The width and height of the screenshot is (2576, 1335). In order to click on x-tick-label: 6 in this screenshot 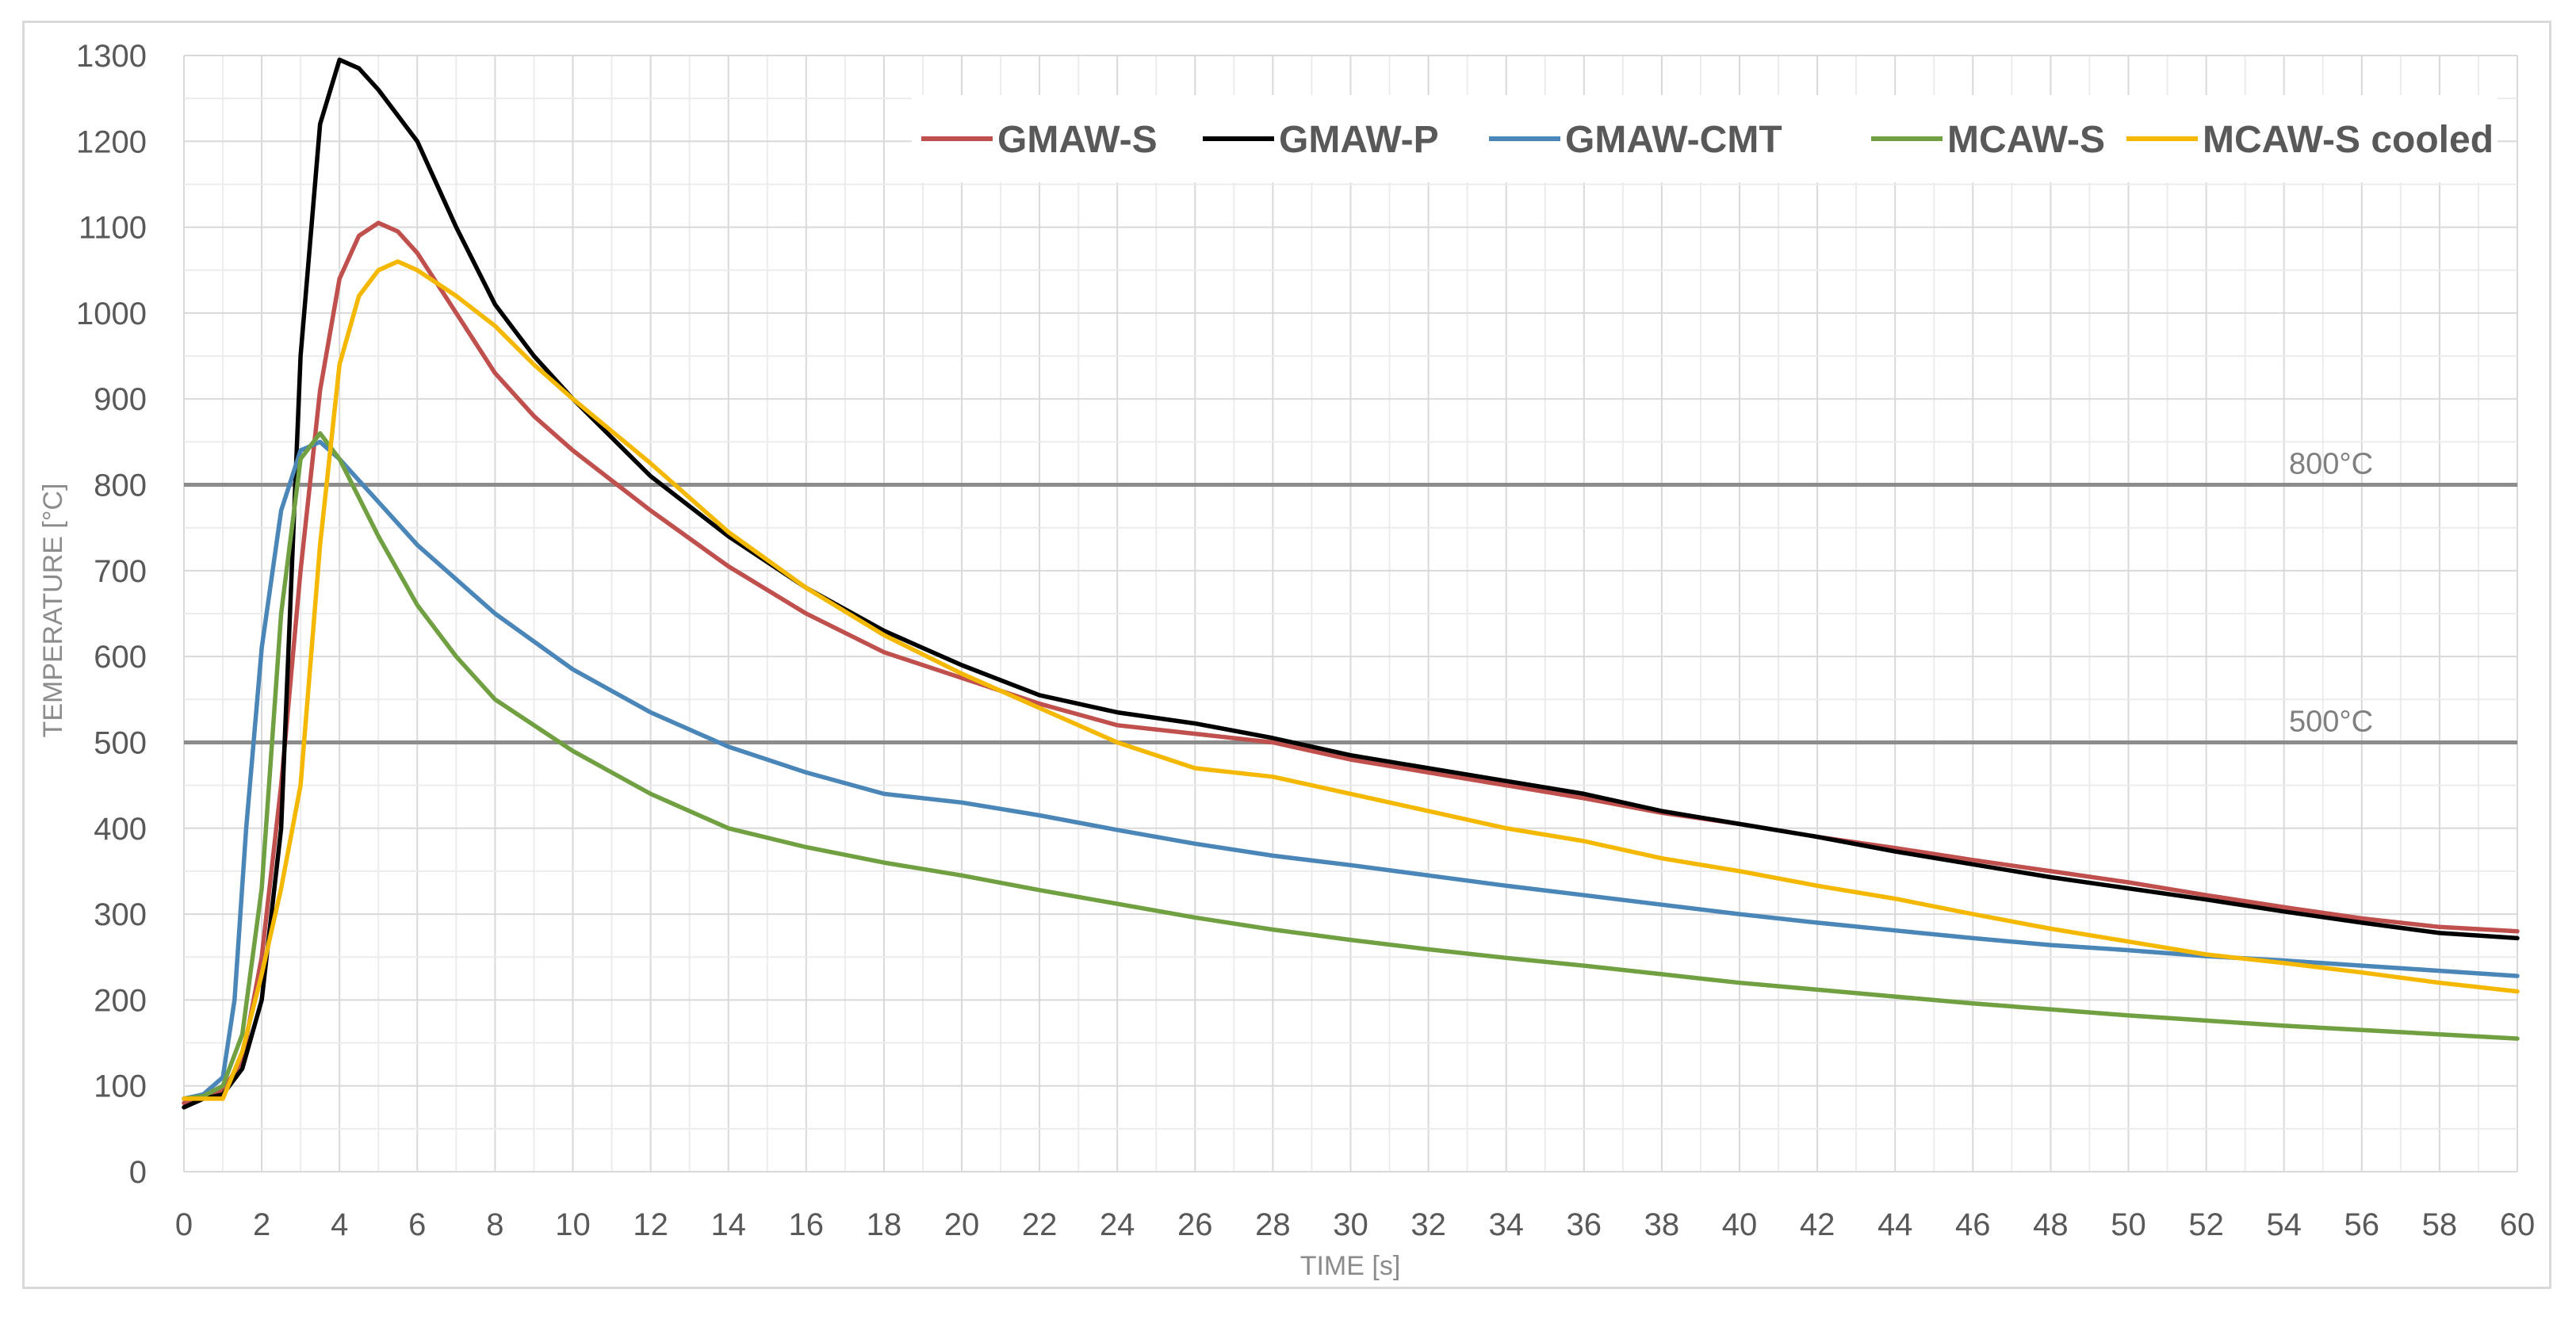, I will do `click(417, 1224)`.